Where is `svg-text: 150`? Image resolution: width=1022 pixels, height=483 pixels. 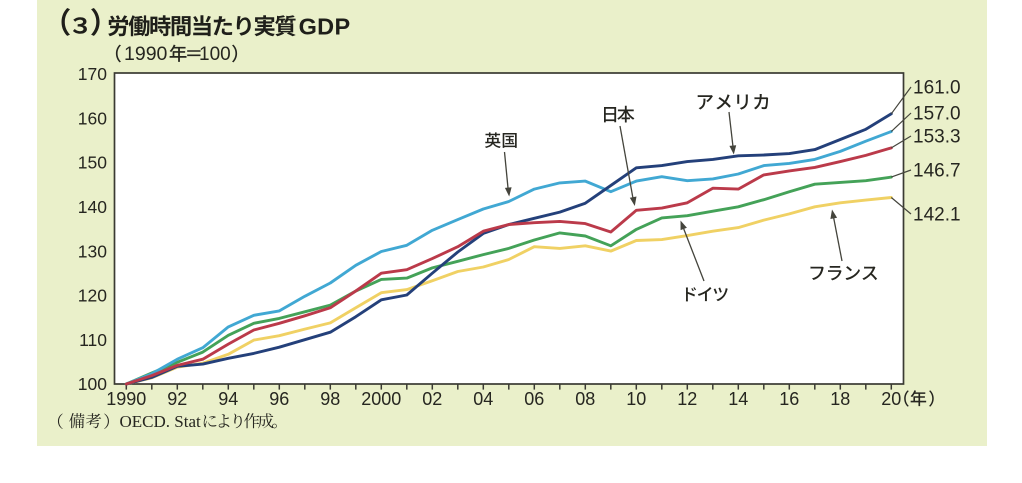
svg-text: 150 is located at coordinates (92, 163).